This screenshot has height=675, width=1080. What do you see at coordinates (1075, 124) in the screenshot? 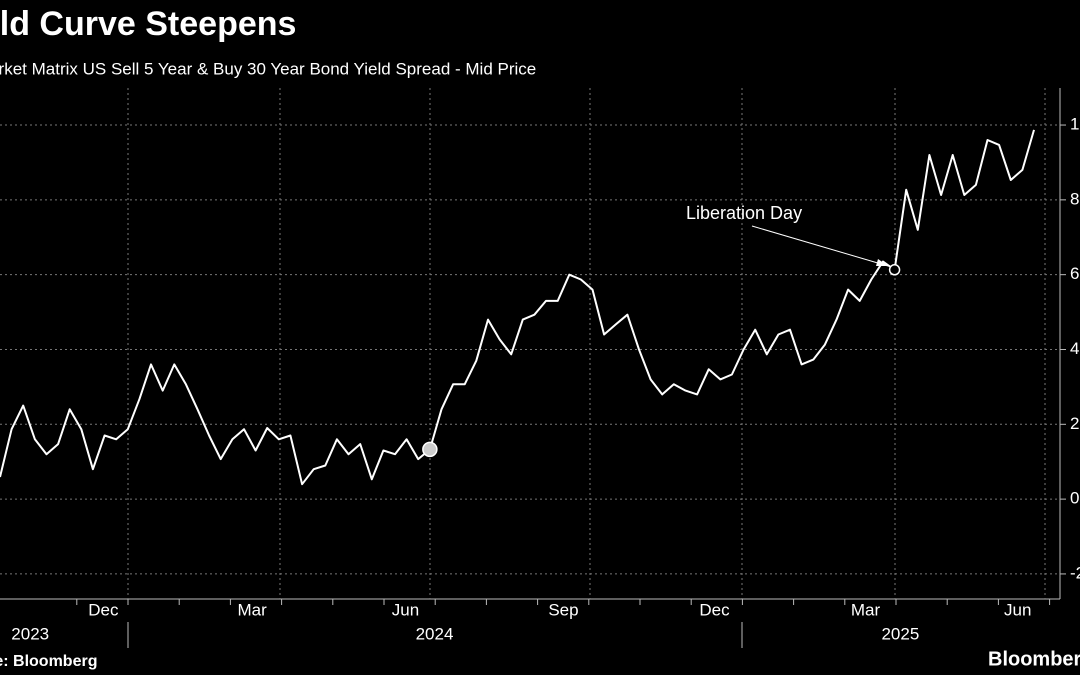
I see `y-tick-label: 100` at bounding box center [1075, 124].